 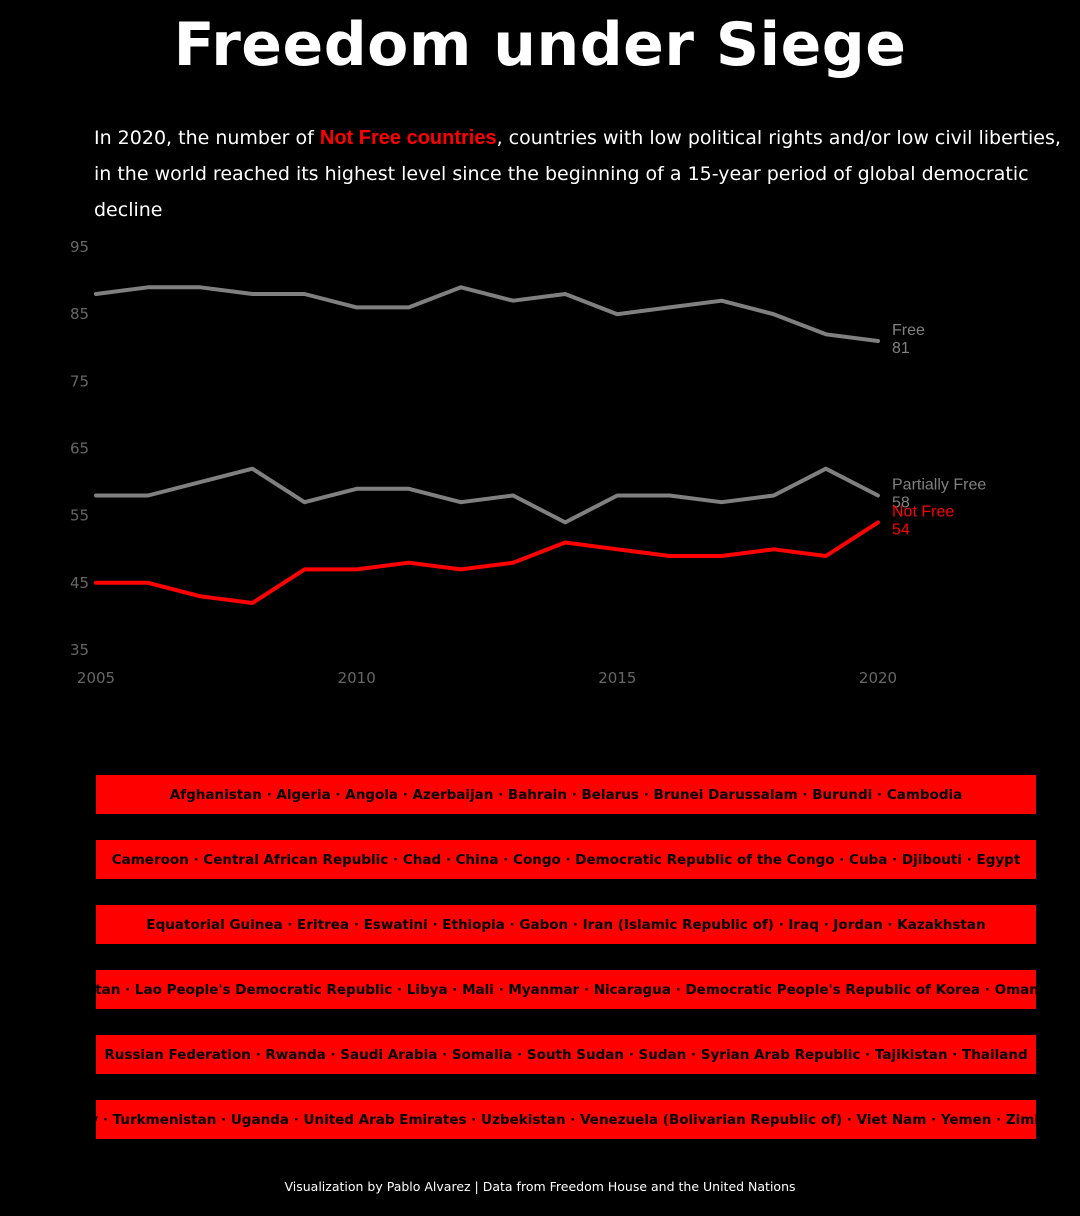 What do you see at coordinates (96, 678) in the screenshot?
I see `x-tick-label-2005: 2005` at bounding box center [96, 678].